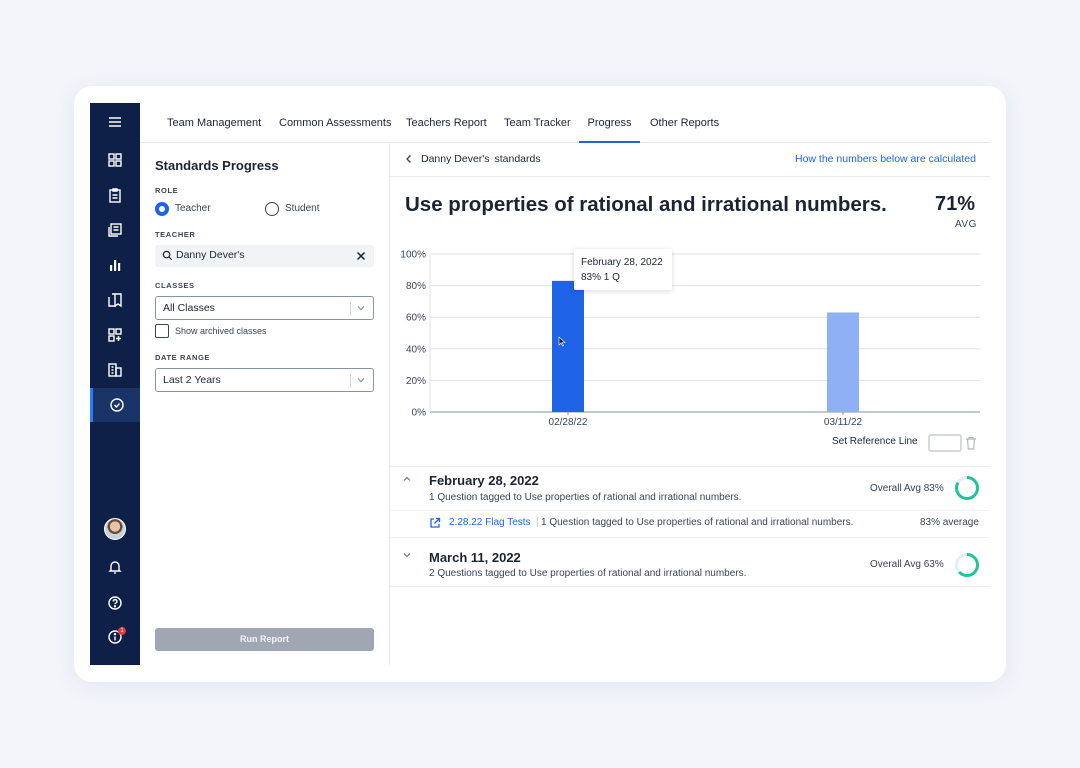  Describe the element at coordinates (175, 285) in the screenshot. I see `classes-label: CLASSES` at that location.